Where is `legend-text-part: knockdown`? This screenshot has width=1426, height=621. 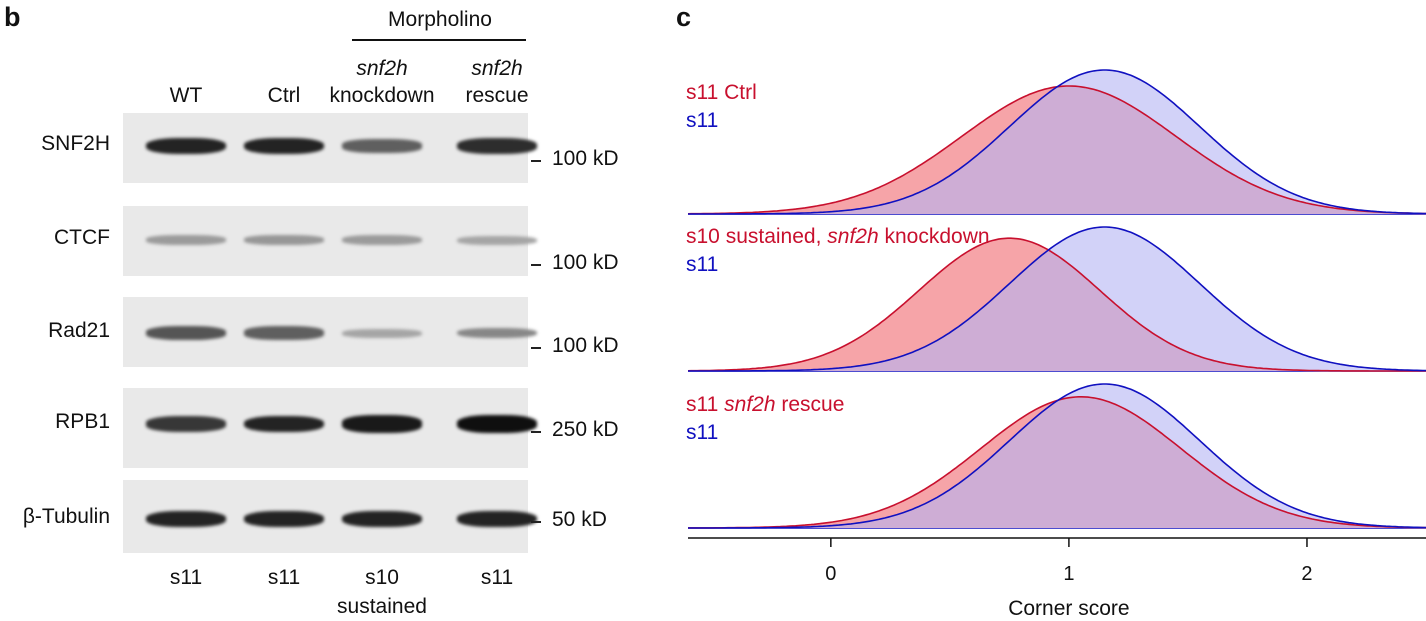 legend-text-part: knockdown is located at coordinates (934, 236).